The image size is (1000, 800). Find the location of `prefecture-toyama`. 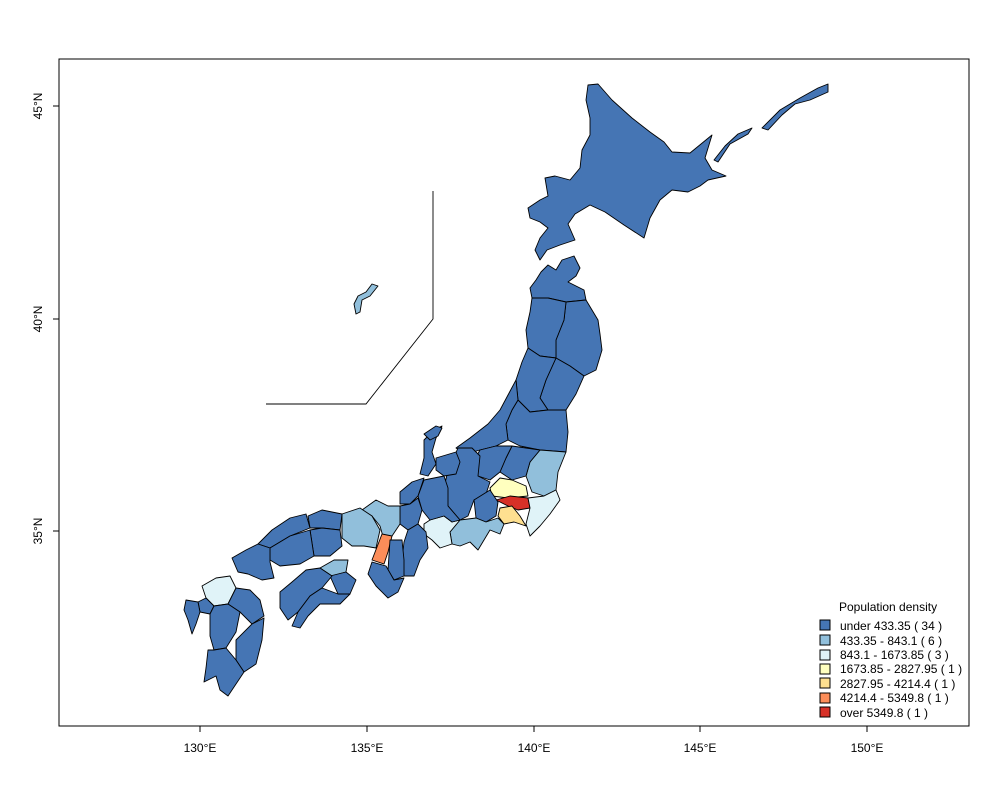

prefecture-toyama is located at coordinates (448, 464).